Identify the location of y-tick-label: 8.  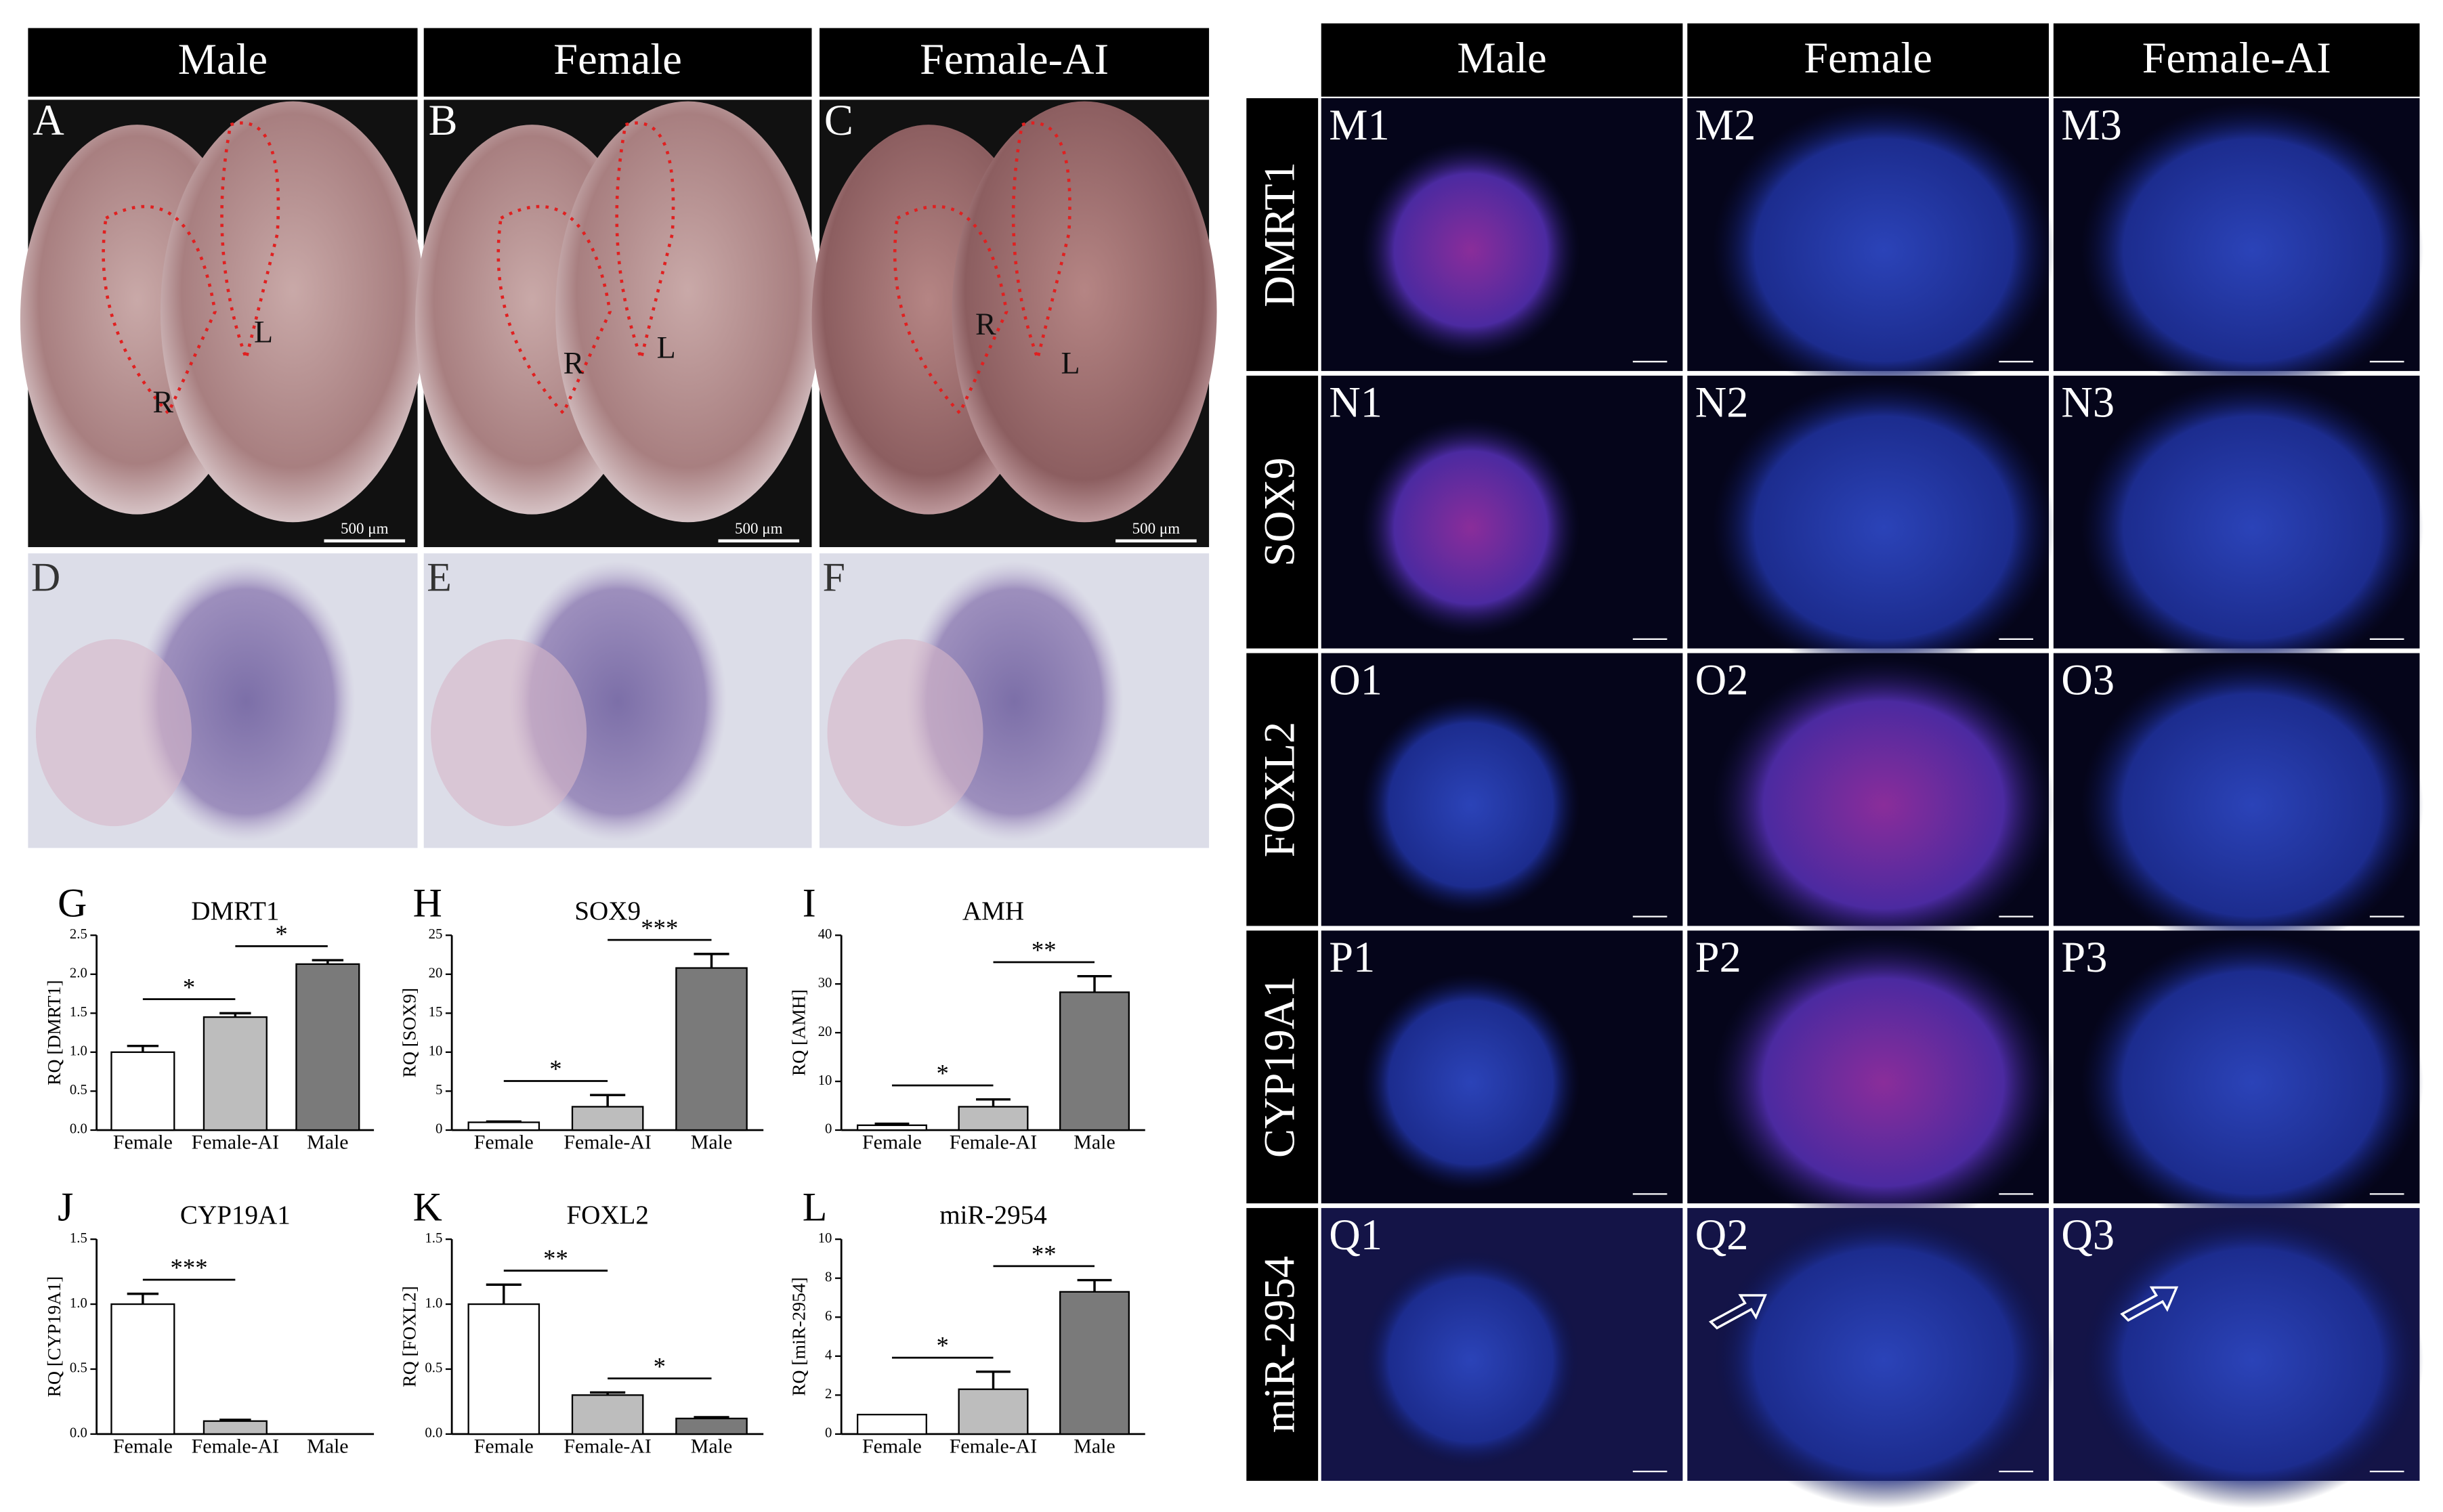
(828, 1277).